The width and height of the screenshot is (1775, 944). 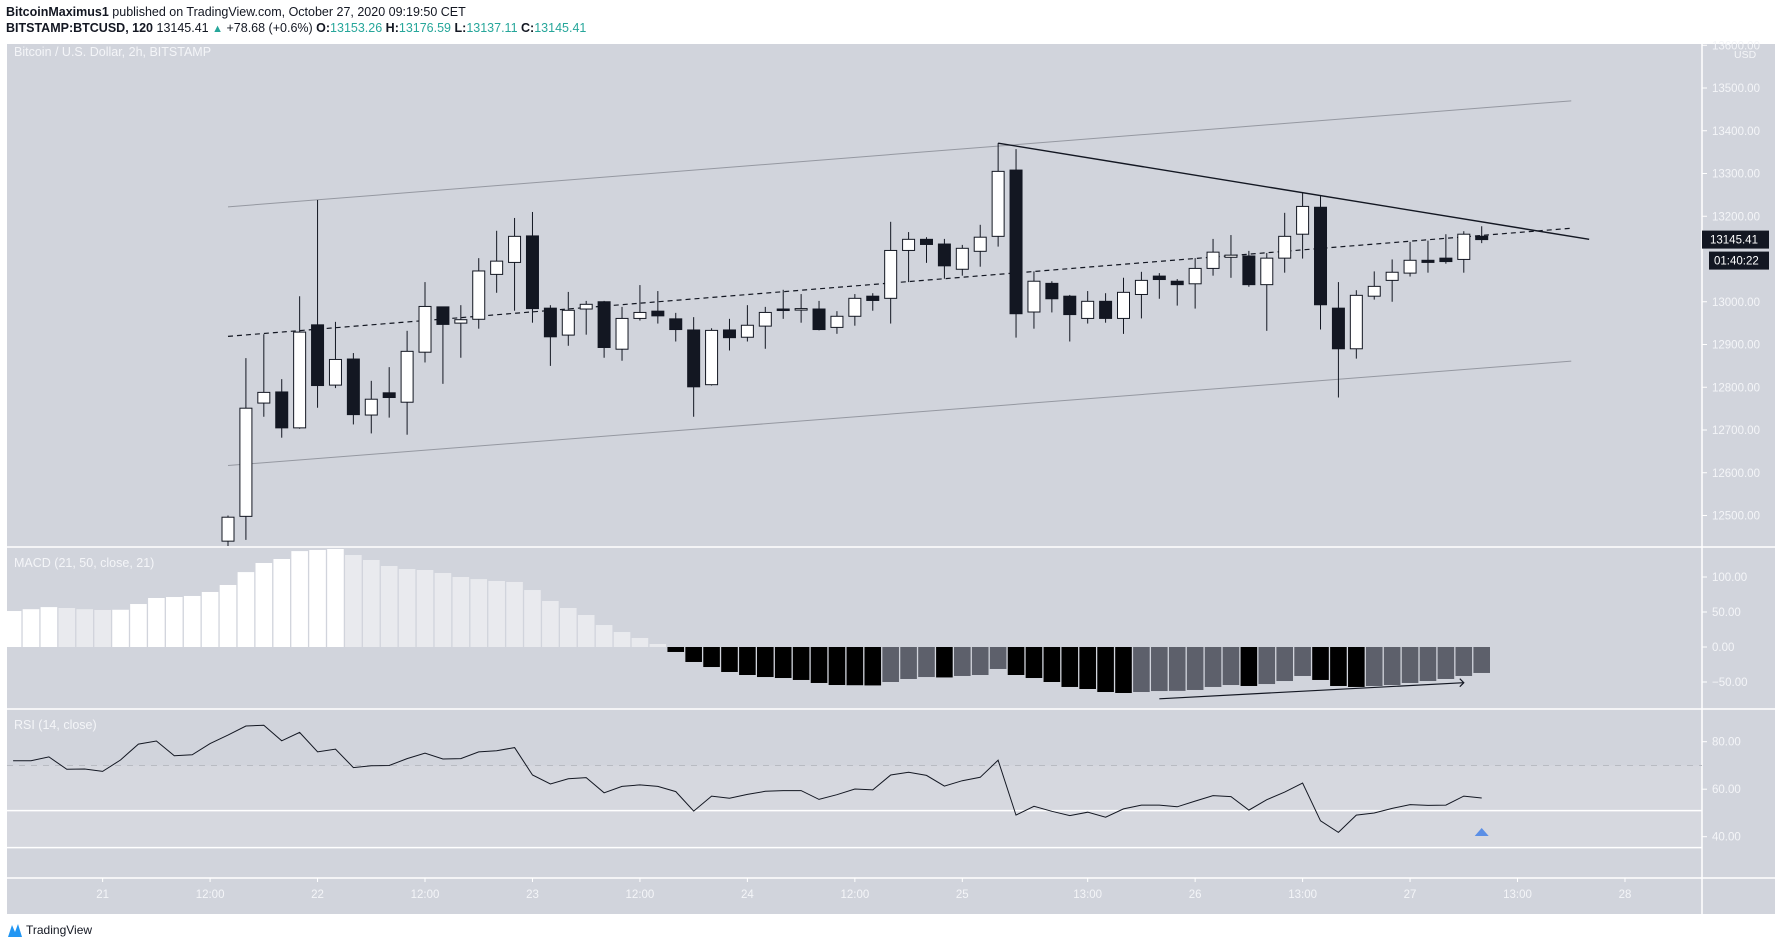 I want to click on macd-tick-label: 50.00, so click(x=1726, y=613).